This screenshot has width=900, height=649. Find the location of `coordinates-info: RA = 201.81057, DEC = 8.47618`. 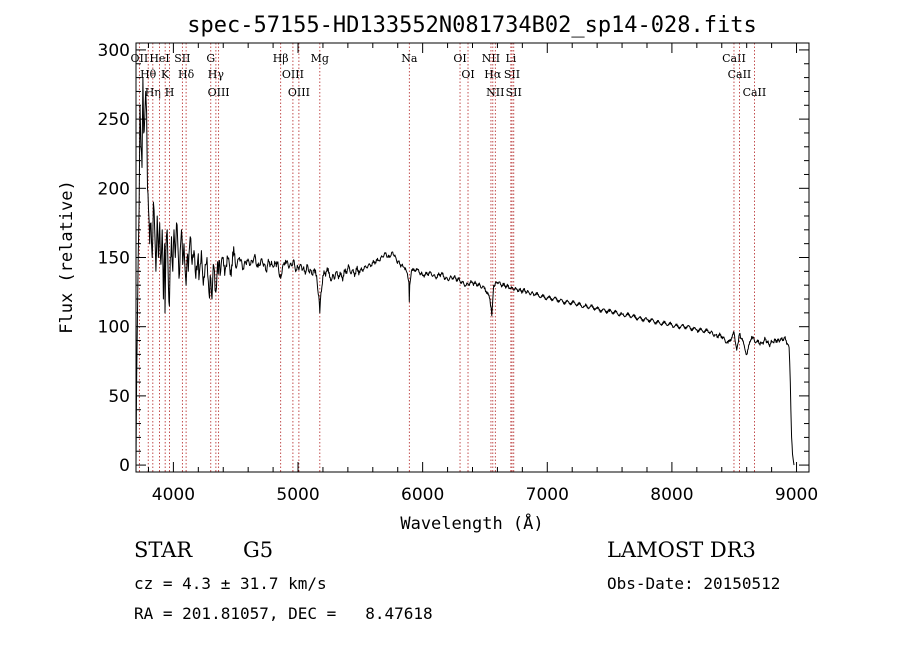

coordinates-info: RA = 201.81057, DEC = 8.47618 is located at coordinates (283, 613).